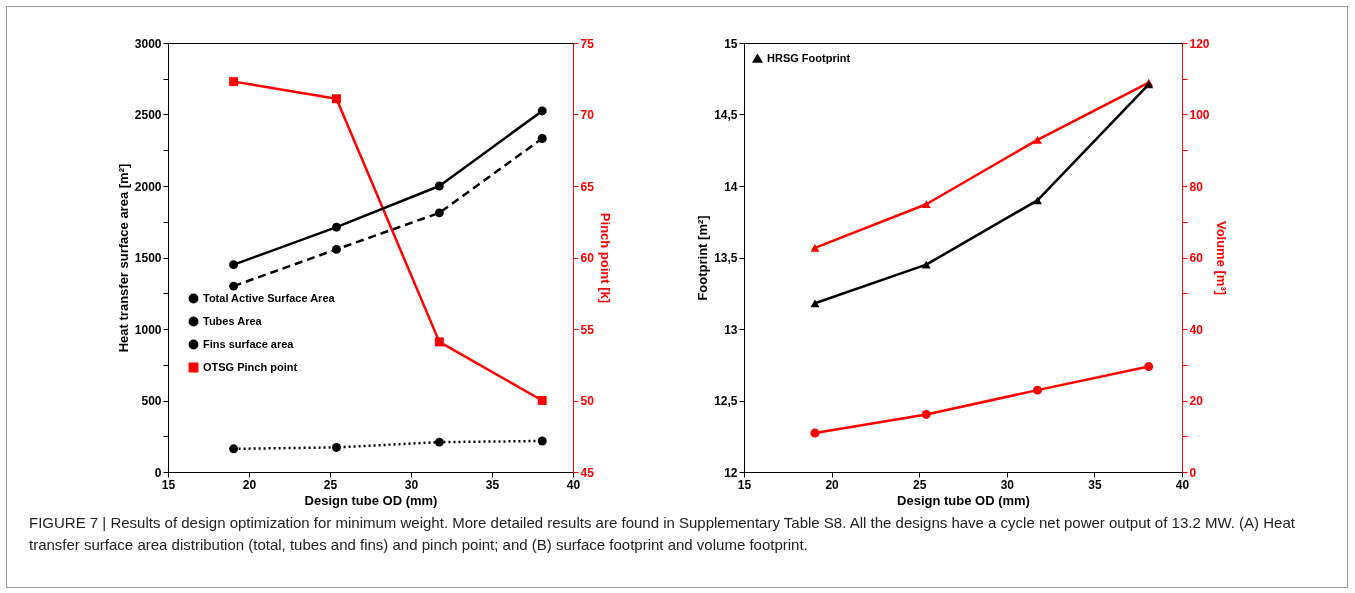 This screenshot has height=593, width=1355. What do you see at coordinates (726, 115) in the screenshot?
I see `y-tick-label: 14,5` at bounding box center [726, 115].